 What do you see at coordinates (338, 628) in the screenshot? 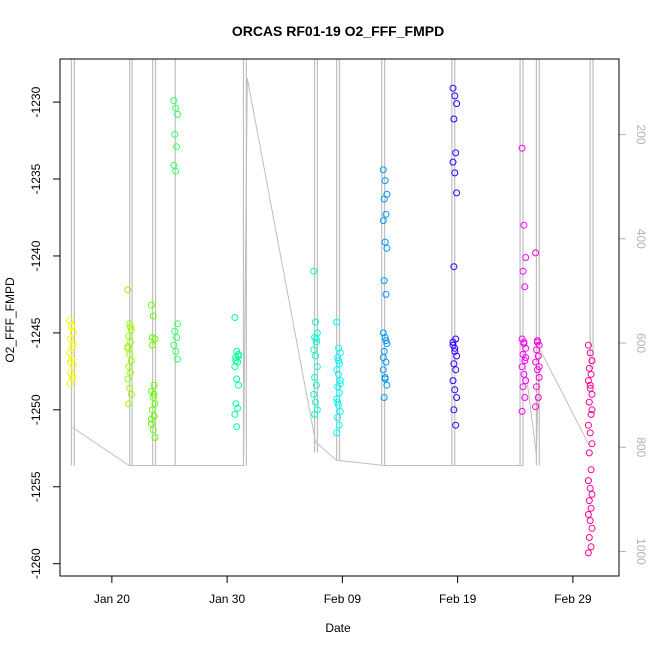
I see `x-axis-label: Date` at bounding box center [338, 628].